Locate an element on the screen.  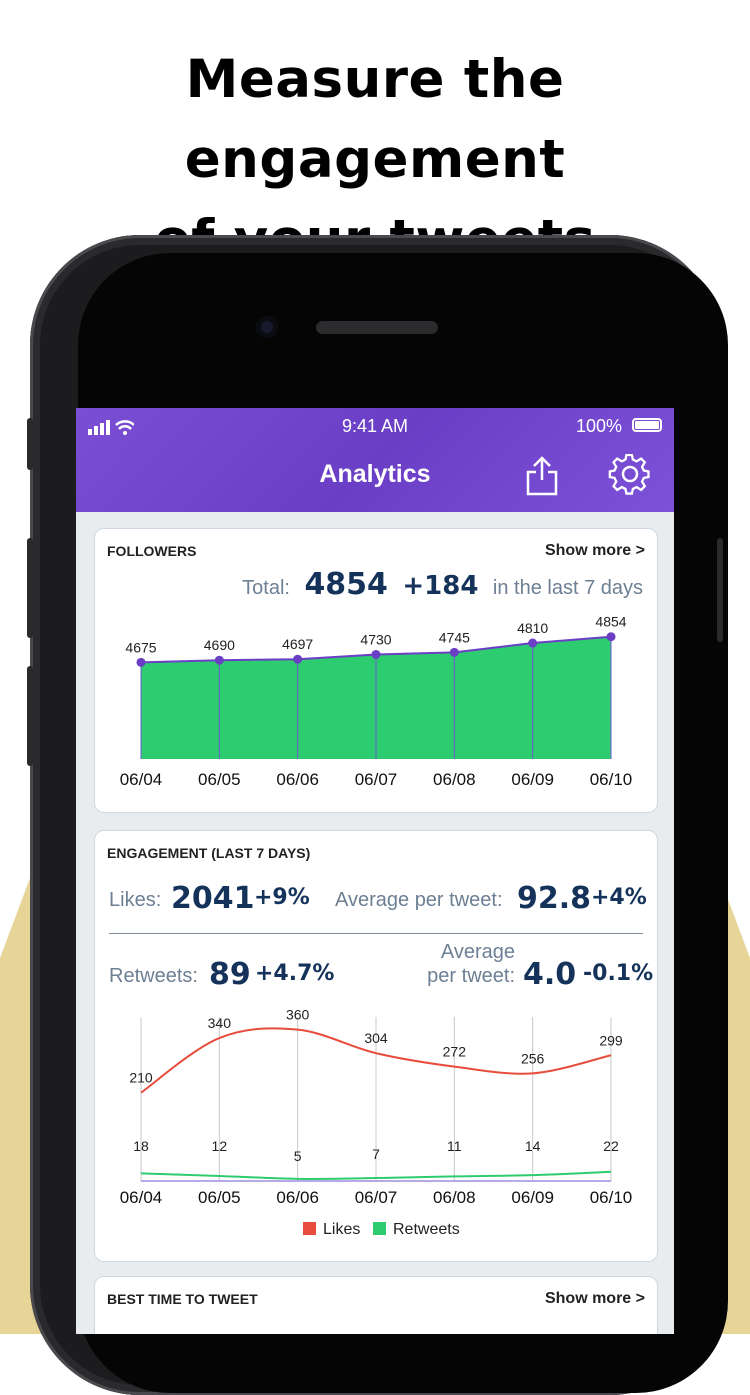
engagement-data-label: 14 is located at coordinates (533, 1146).